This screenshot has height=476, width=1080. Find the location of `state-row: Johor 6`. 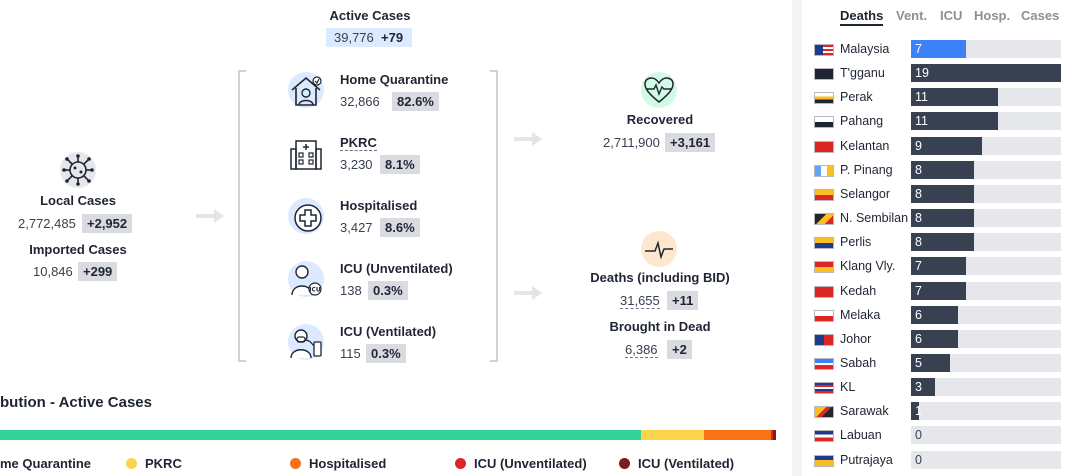

state-row: Johor 6 is located at coordinates (938, 339).